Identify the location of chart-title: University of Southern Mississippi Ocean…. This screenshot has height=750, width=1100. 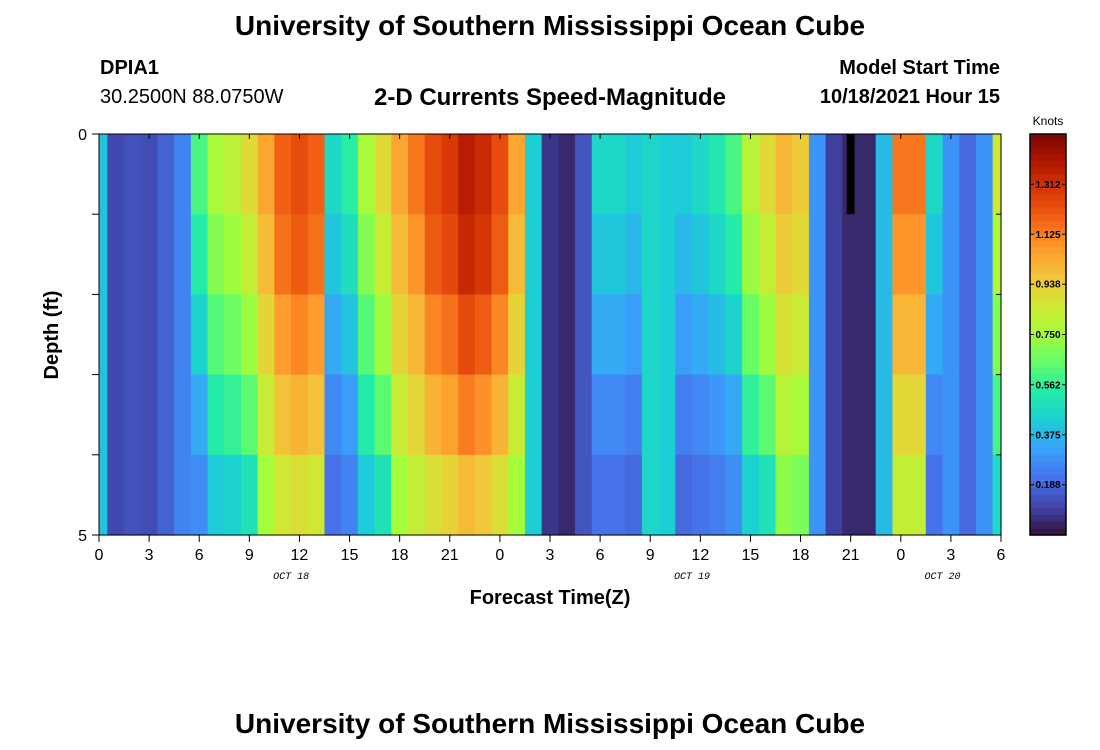
(550, 25).